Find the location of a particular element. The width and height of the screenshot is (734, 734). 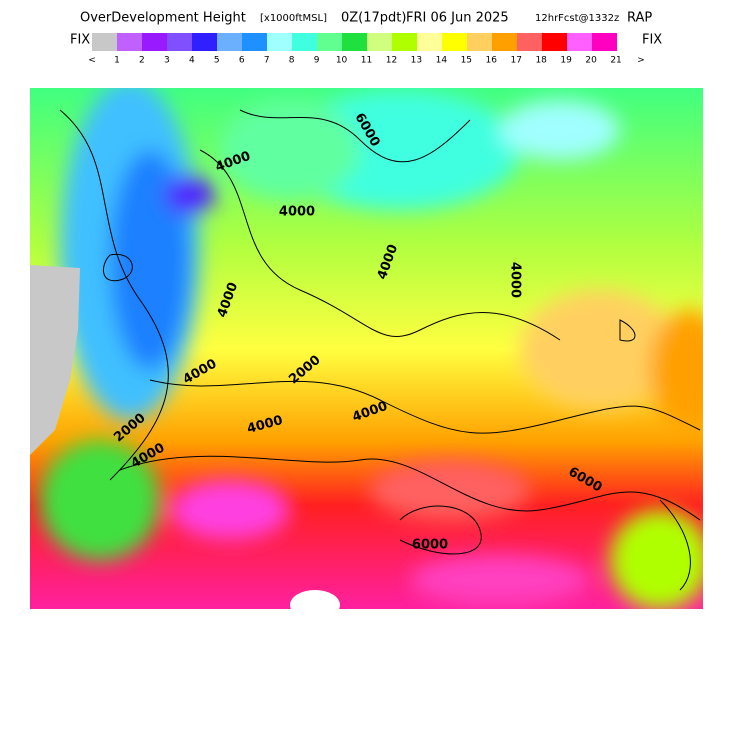

colorbar-label: 12 is located at coordinates (391, 61).